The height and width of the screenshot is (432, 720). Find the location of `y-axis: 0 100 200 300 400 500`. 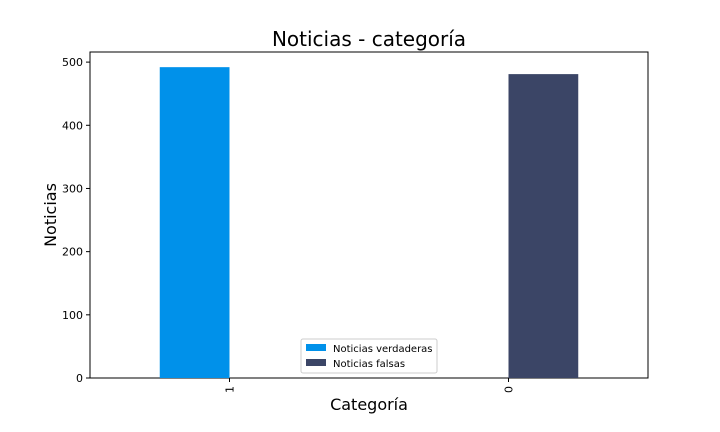

y-axis: 0 100 200 300 400 500 is located at coordinates (76, 220).